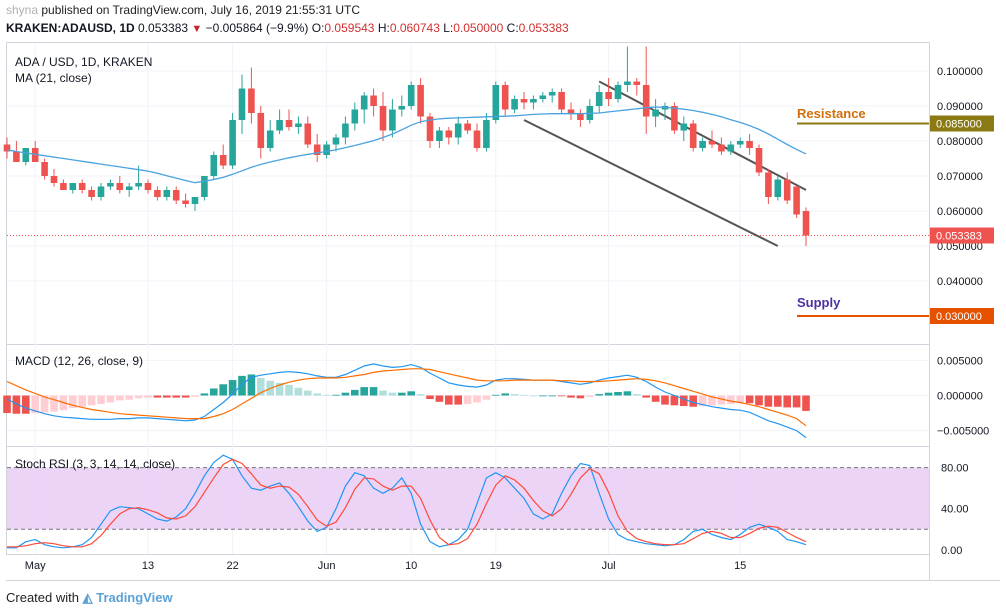  Describe the element at coordinates (83, 62) in the screenshot. I see `chart-title: ADA / USD, 1D, KRAKEN` at that location.